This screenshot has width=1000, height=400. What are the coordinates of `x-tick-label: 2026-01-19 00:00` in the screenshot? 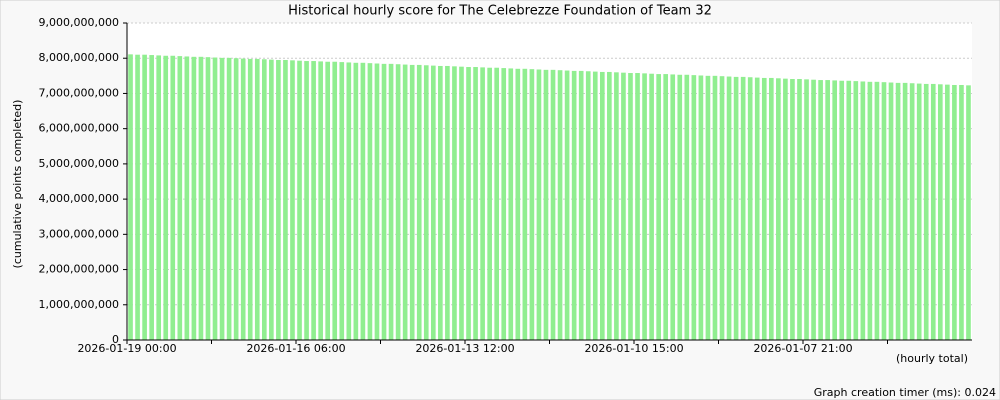 It's located at (126, 348).